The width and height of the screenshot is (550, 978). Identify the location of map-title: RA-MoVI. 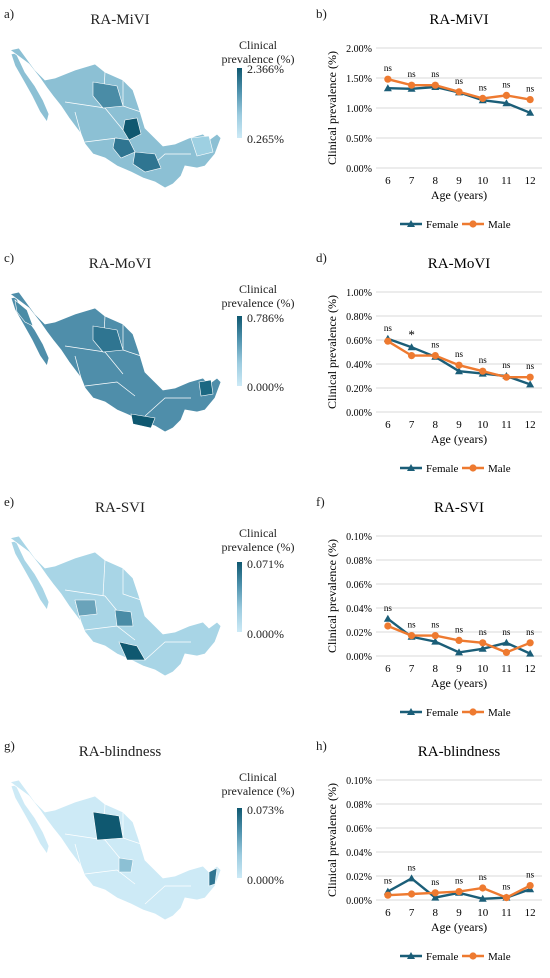
(120, 264).